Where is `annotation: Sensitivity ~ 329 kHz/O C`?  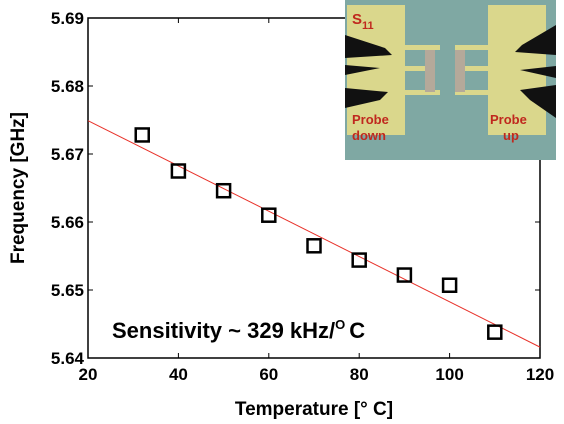
annotation: Sensitivity ~ 329 kHz/O C is located at coordinates (238, 330).